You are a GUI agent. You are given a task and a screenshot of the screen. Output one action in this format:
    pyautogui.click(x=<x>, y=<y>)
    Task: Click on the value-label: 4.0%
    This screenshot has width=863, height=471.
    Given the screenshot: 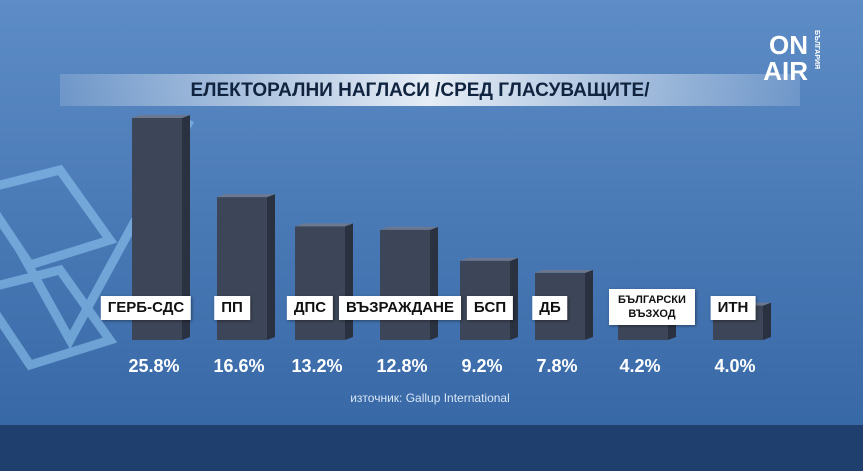 What is the action you would take?
    pyautogui.click(x=734, y=366)
    